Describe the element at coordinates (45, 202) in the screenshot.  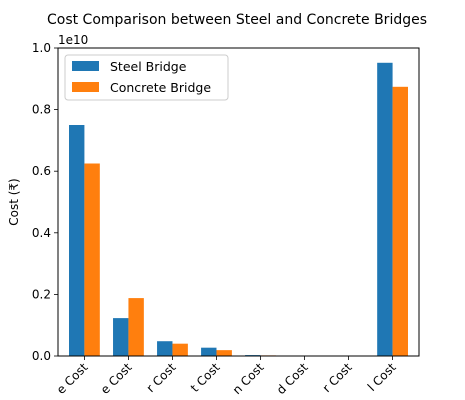
I see `y-ticks-layer: 0.0 0.2 0.4 0.6 0.8 1.0` at that location.